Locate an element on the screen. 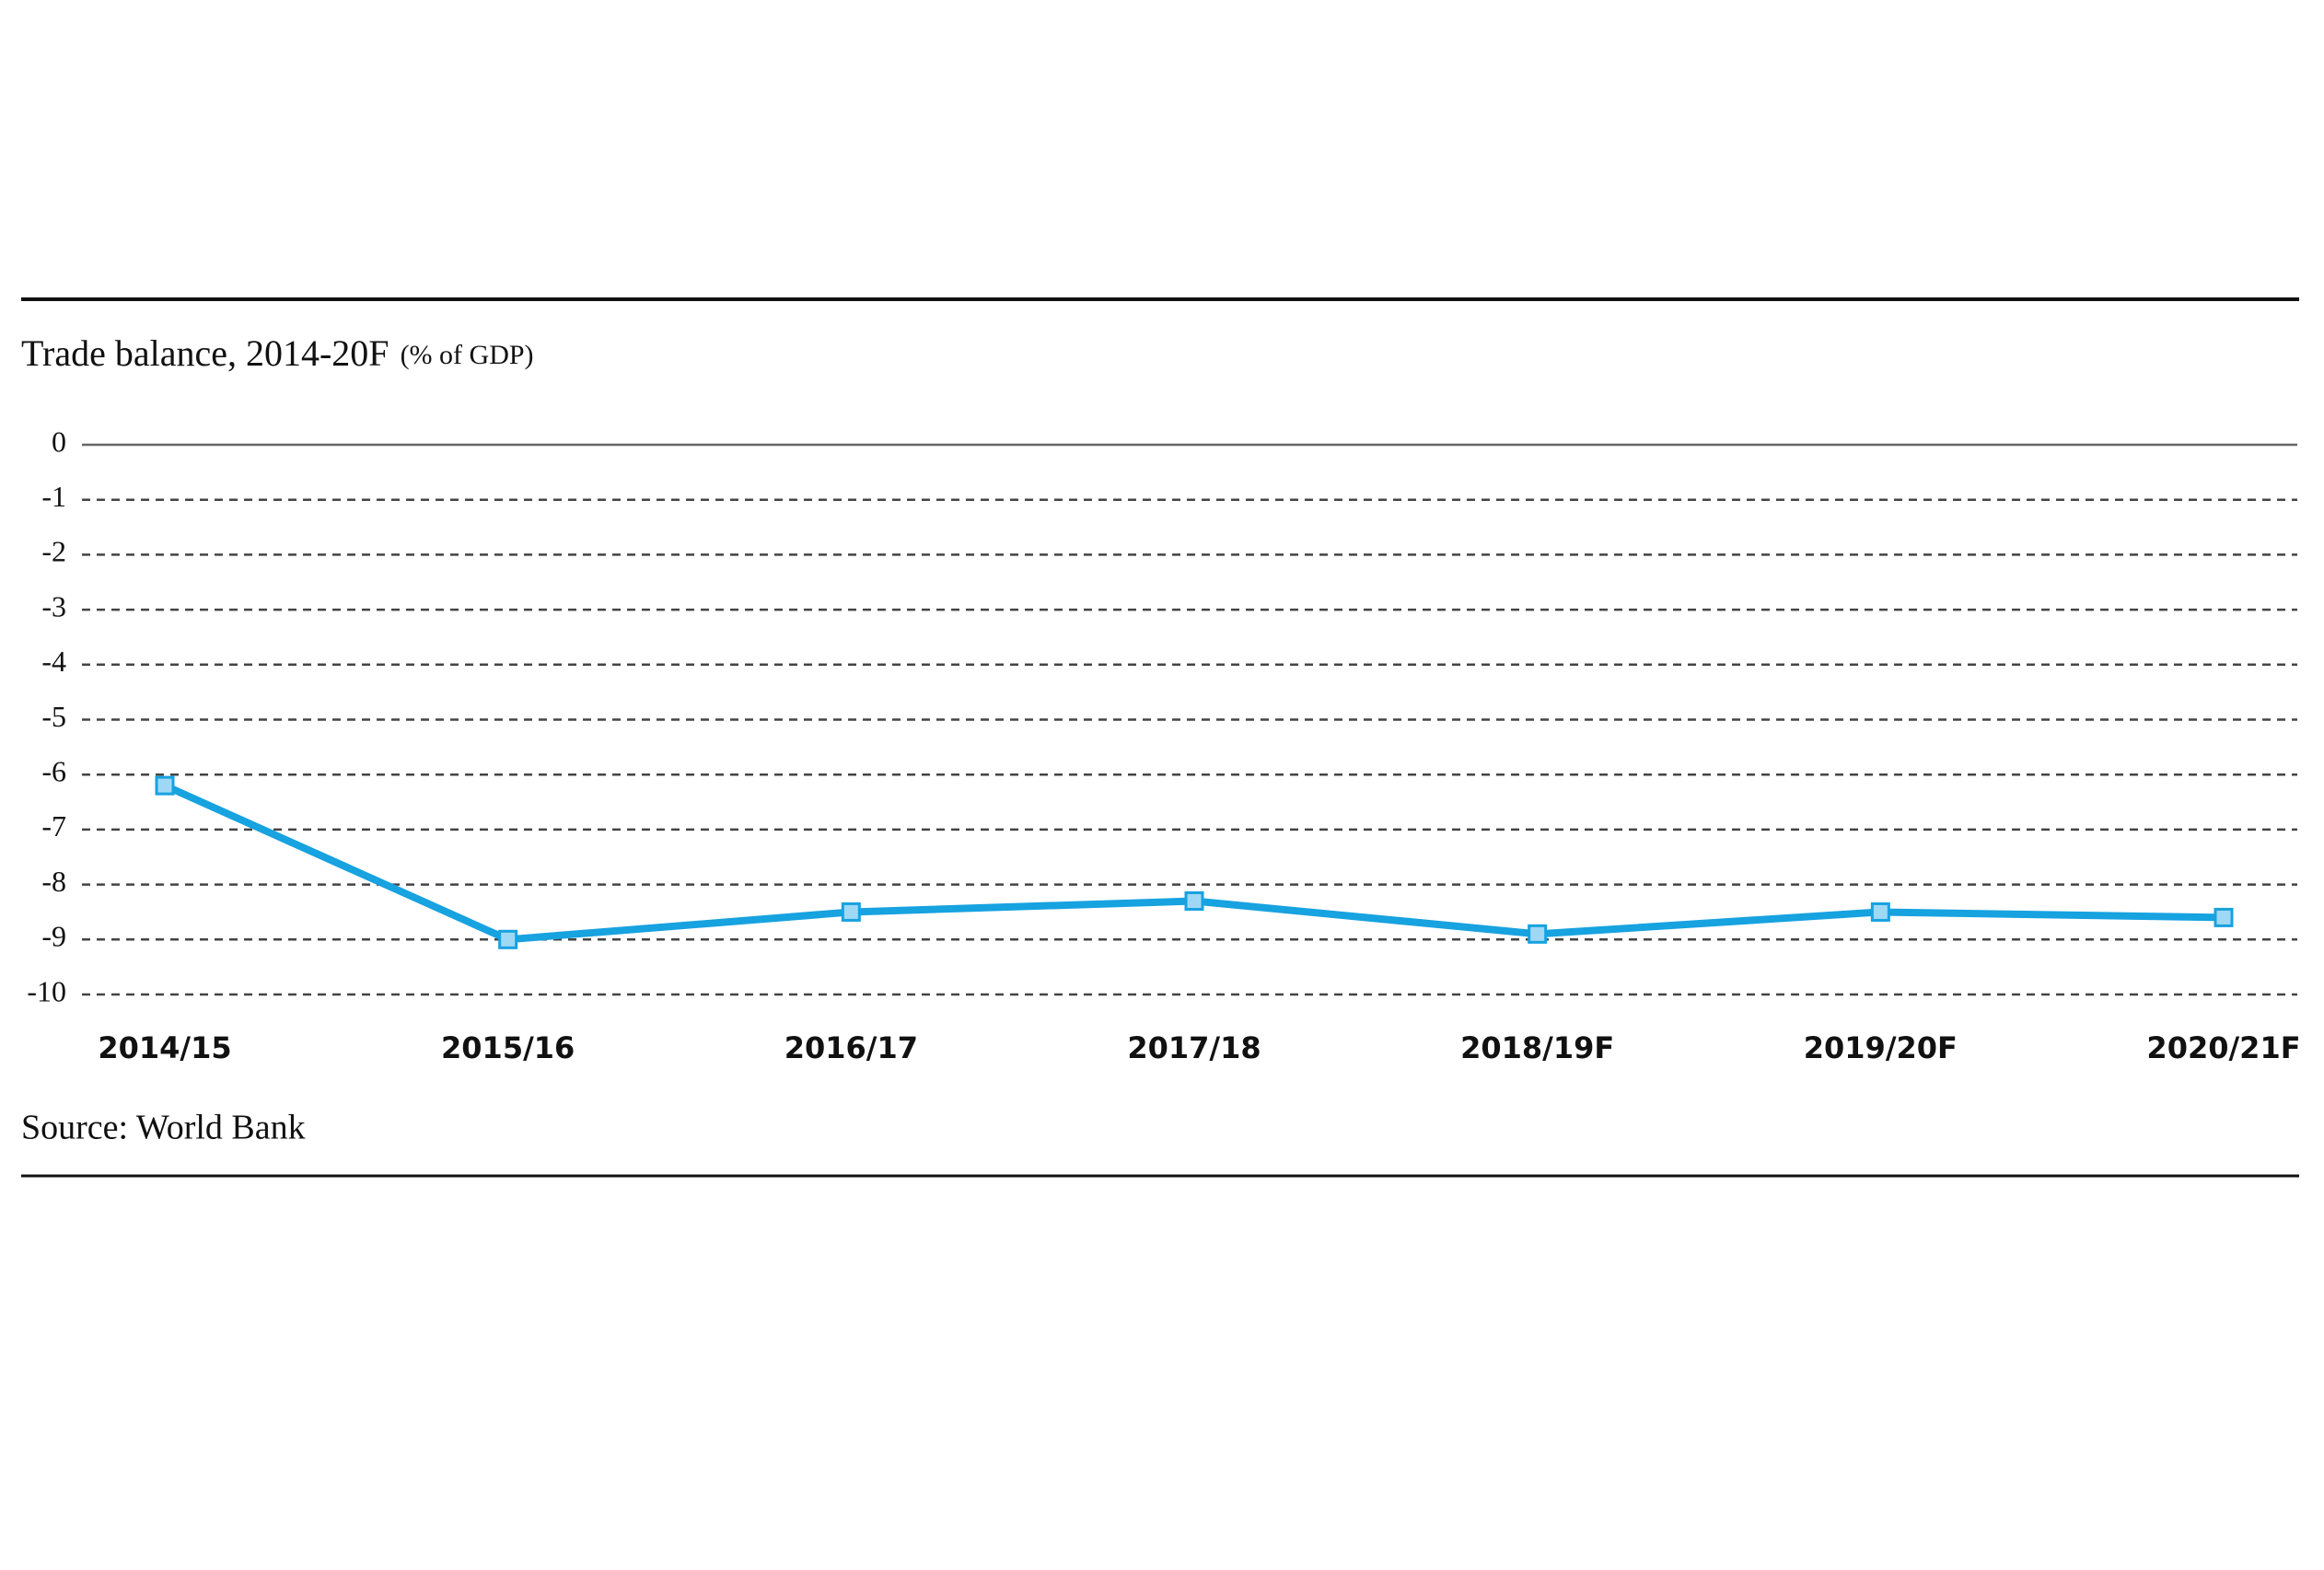 This screenshot has height=1570, width=2324. x-tick-label: 2016/17 is located at coordinates (851, 1047).